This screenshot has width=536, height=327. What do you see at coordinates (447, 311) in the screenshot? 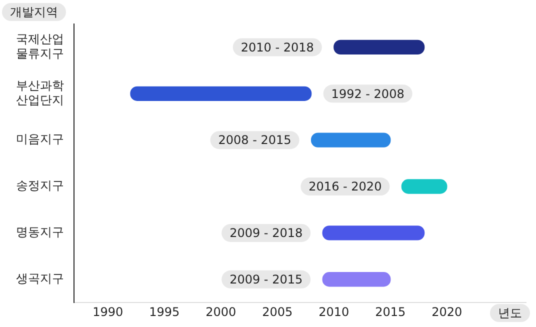
I see `x-tick-label: 2020` at bounding box center [447, 311].